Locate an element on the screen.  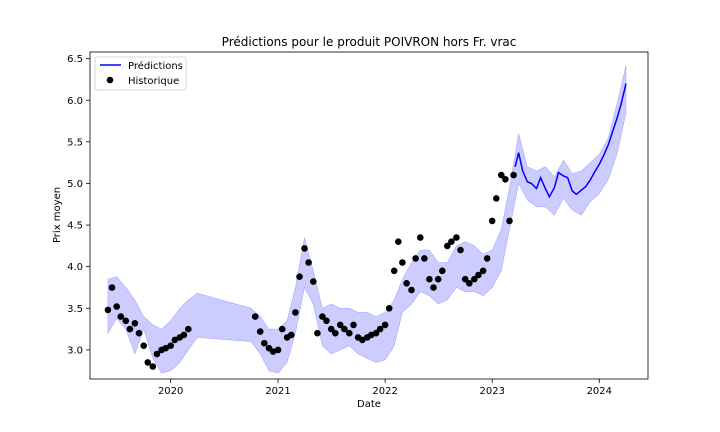
y-axis: 3.0 3.5 4.0 4.5 5.0 5.5 6.0 6.5 is located at coordinates (78, 205).